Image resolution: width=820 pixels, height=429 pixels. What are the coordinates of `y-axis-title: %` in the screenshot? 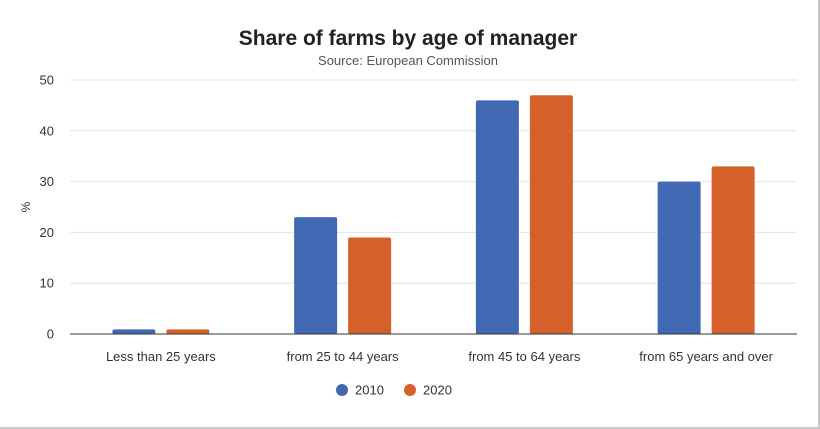 It's located at (26, 206).